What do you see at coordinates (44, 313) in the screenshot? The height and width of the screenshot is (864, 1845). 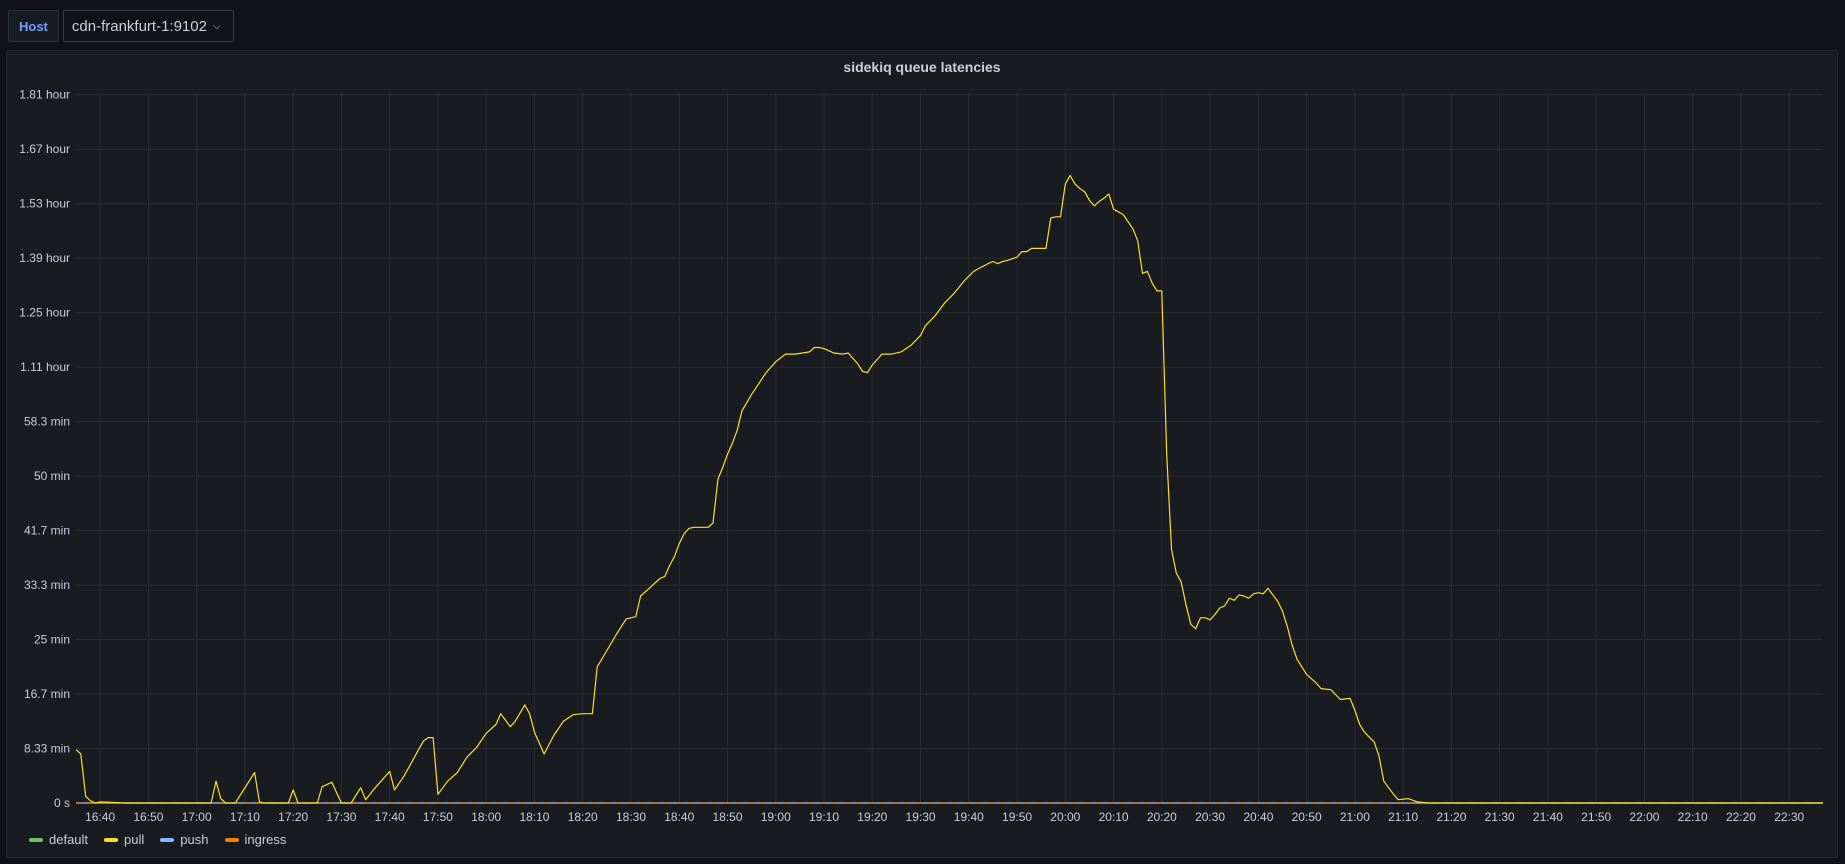 I see `y-tick-label: 1.25 hour` at bounding box center [44, 313].